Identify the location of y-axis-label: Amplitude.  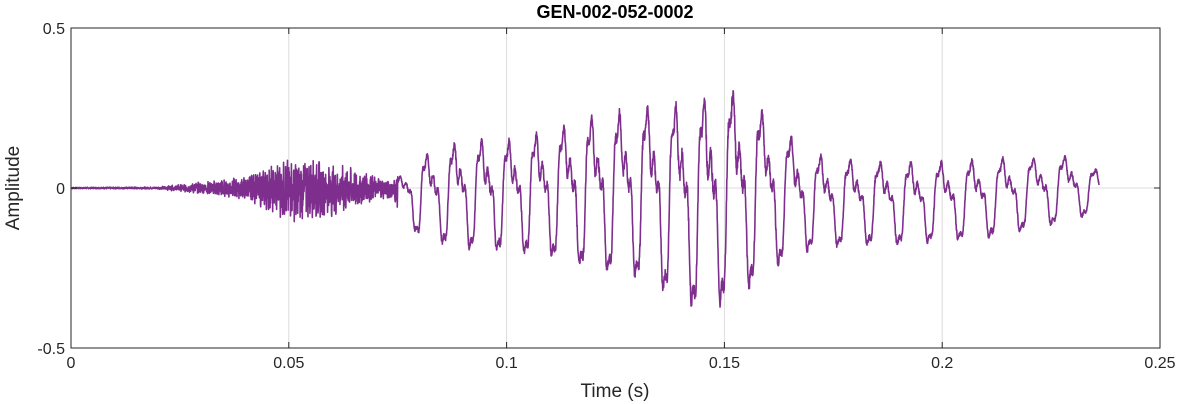
(13, 188).